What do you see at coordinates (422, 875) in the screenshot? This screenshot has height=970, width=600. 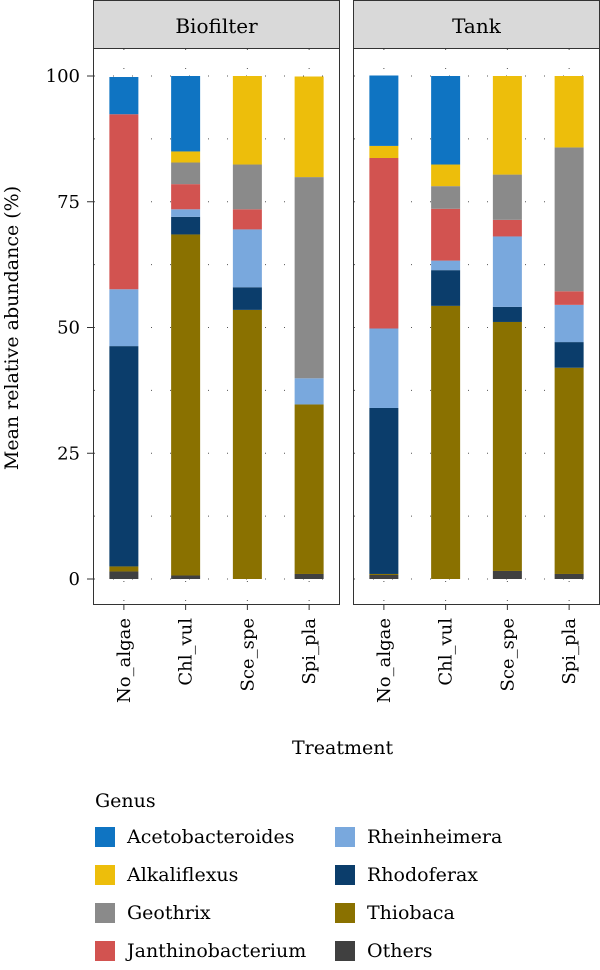 I see `legend-label: Rhodoferax` at bounding box center [422, 875].